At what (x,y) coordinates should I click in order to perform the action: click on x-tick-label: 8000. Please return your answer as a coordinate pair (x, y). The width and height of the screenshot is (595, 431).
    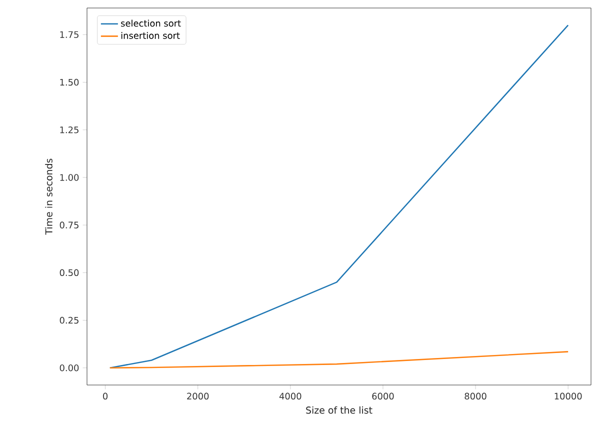
    Looking at the image, I should click on (475, 396).